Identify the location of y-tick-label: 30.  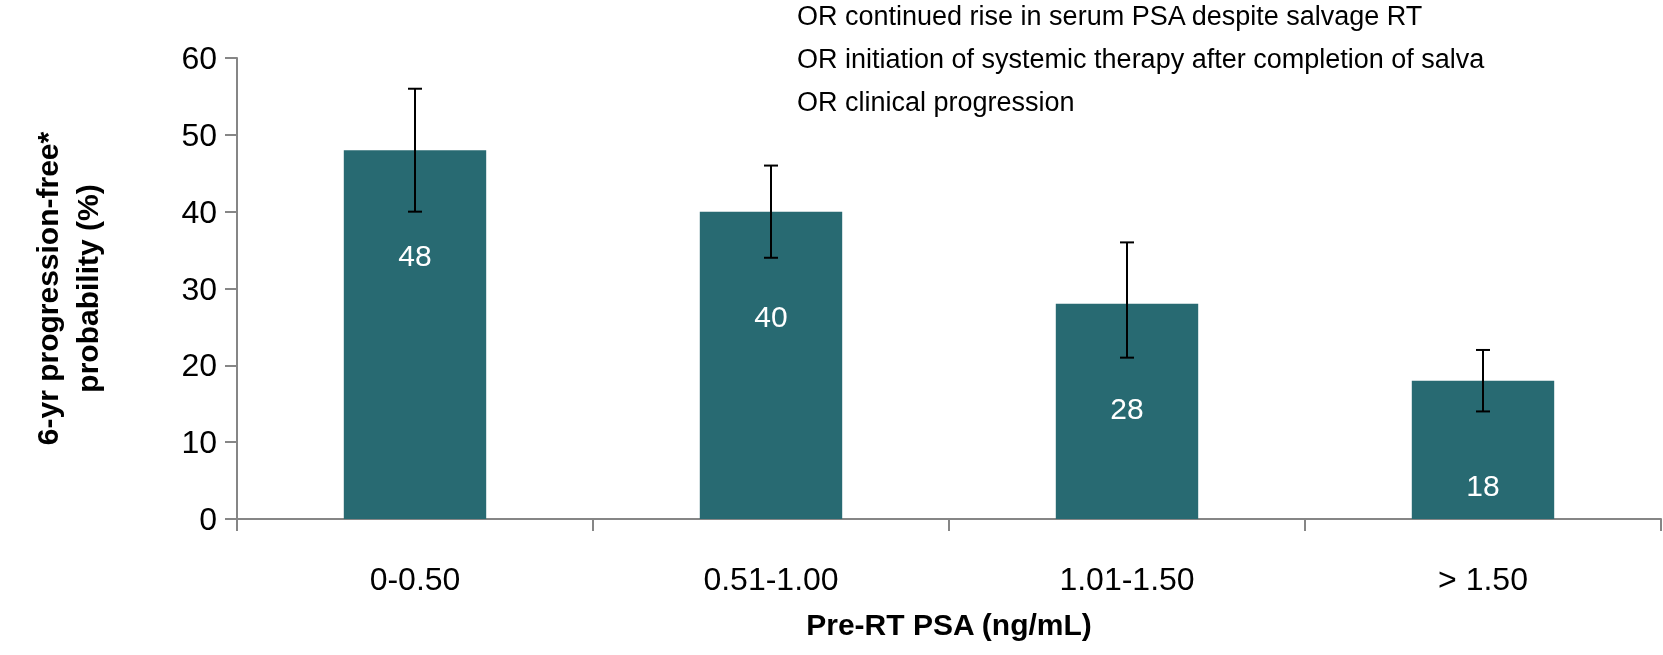
(199, 288).